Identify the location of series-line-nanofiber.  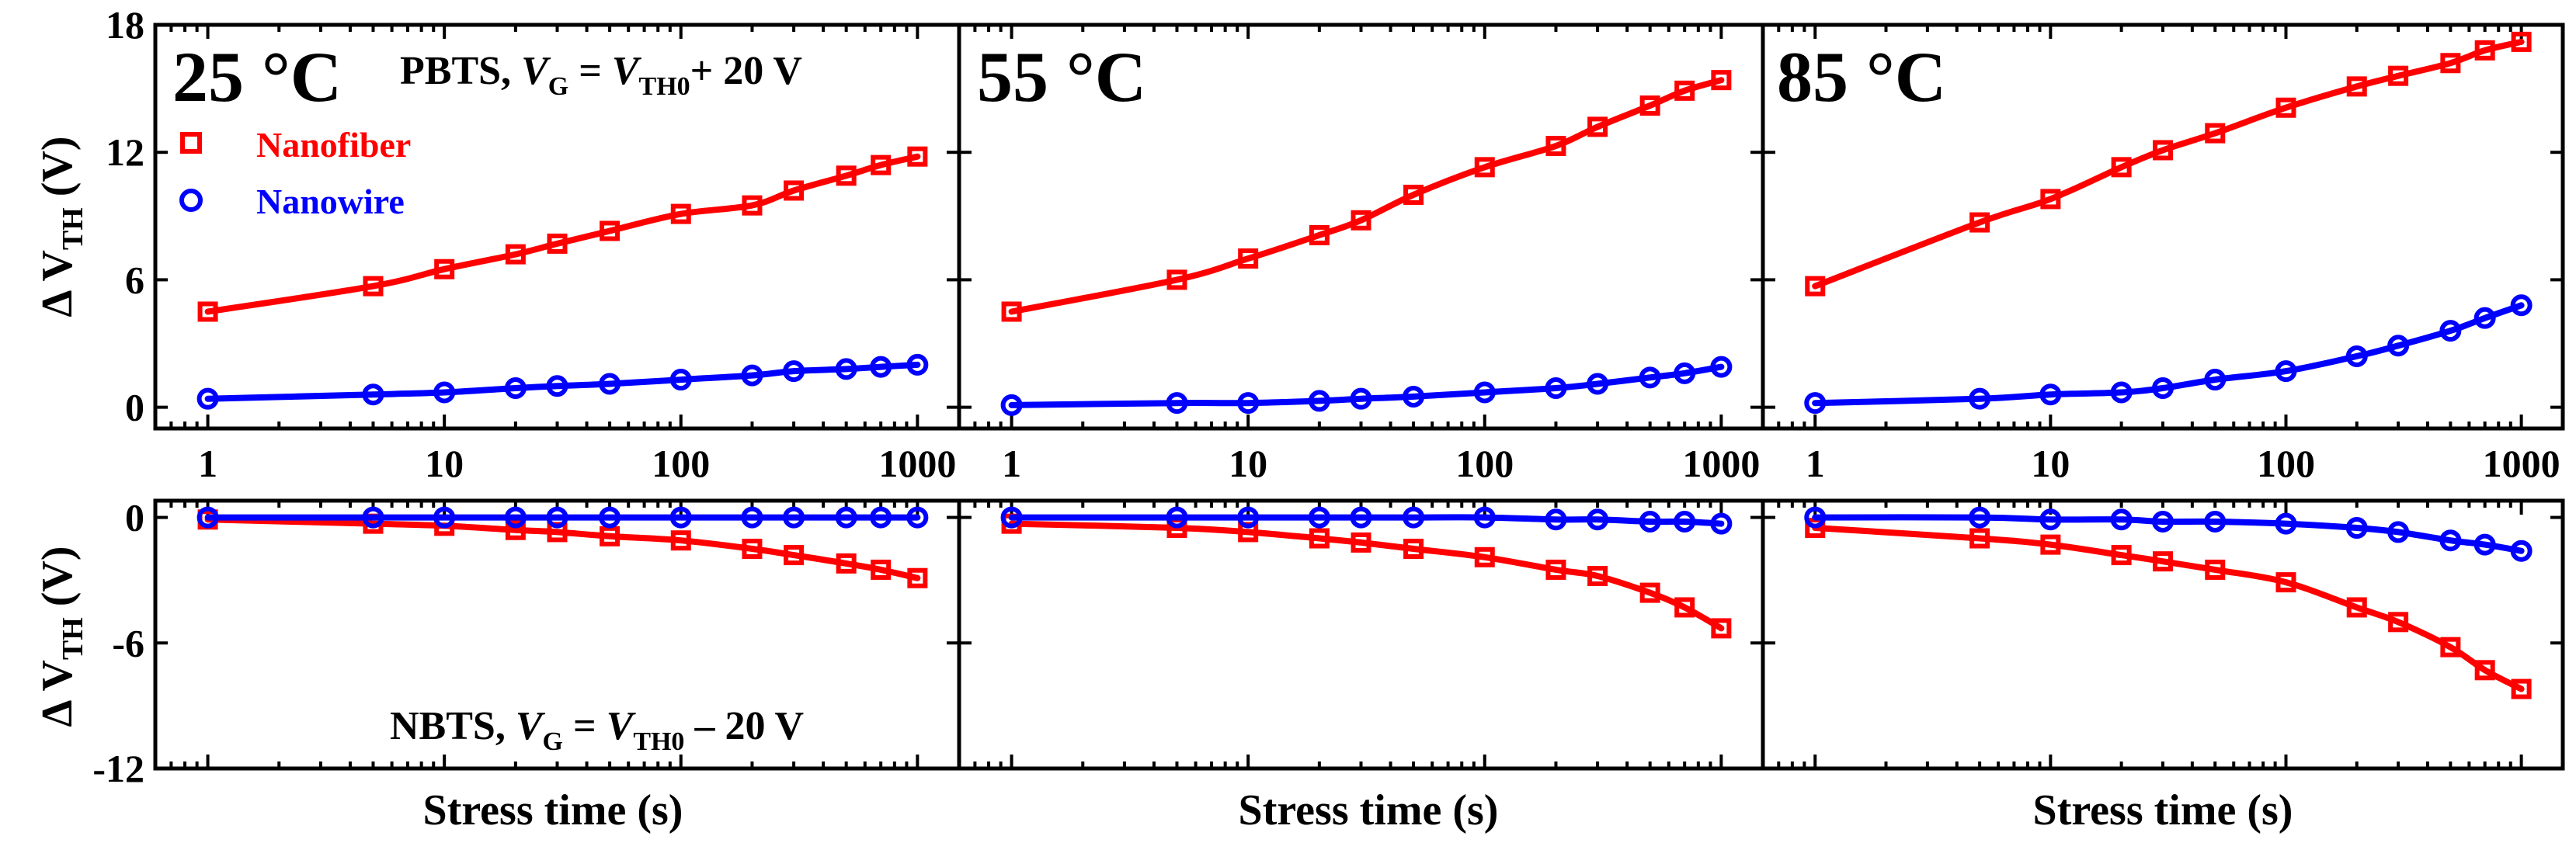
(562, 548).